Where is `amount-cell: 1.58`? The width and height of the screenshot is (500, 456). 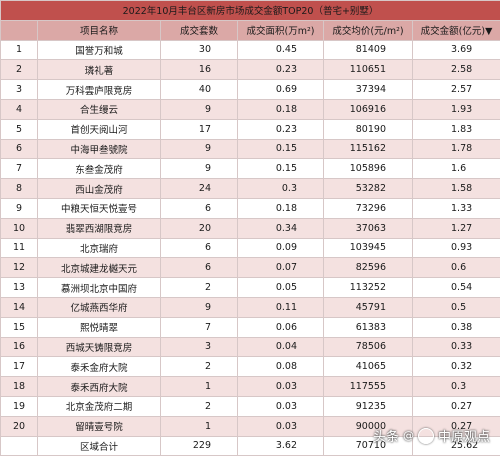
amount-cell: 1.58 is located at coordinates (456, 189).